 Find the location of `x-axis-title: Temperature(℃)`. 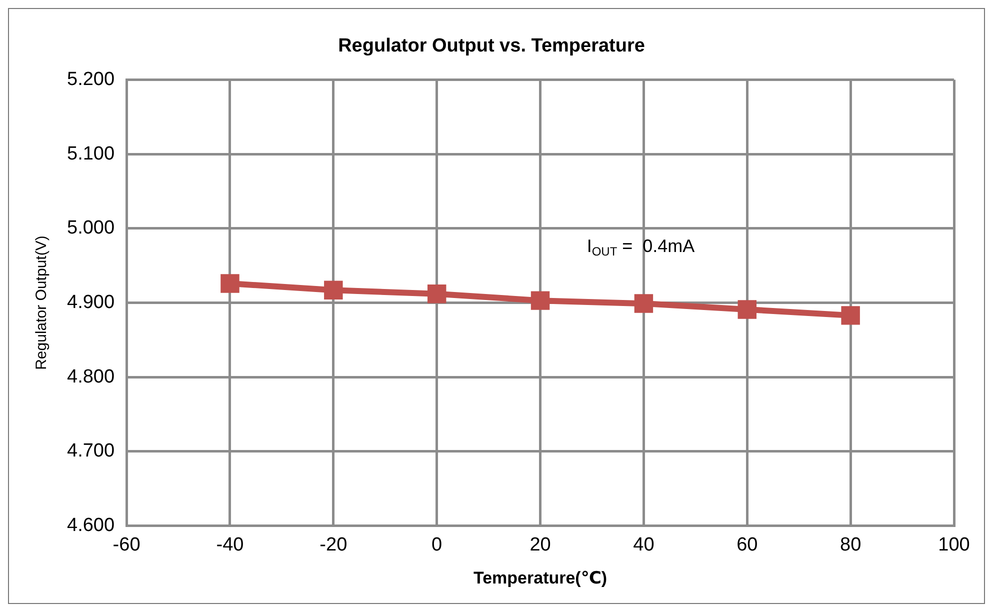

x-axis-title: Temperature(℃) is located at coordinates (540, 578).